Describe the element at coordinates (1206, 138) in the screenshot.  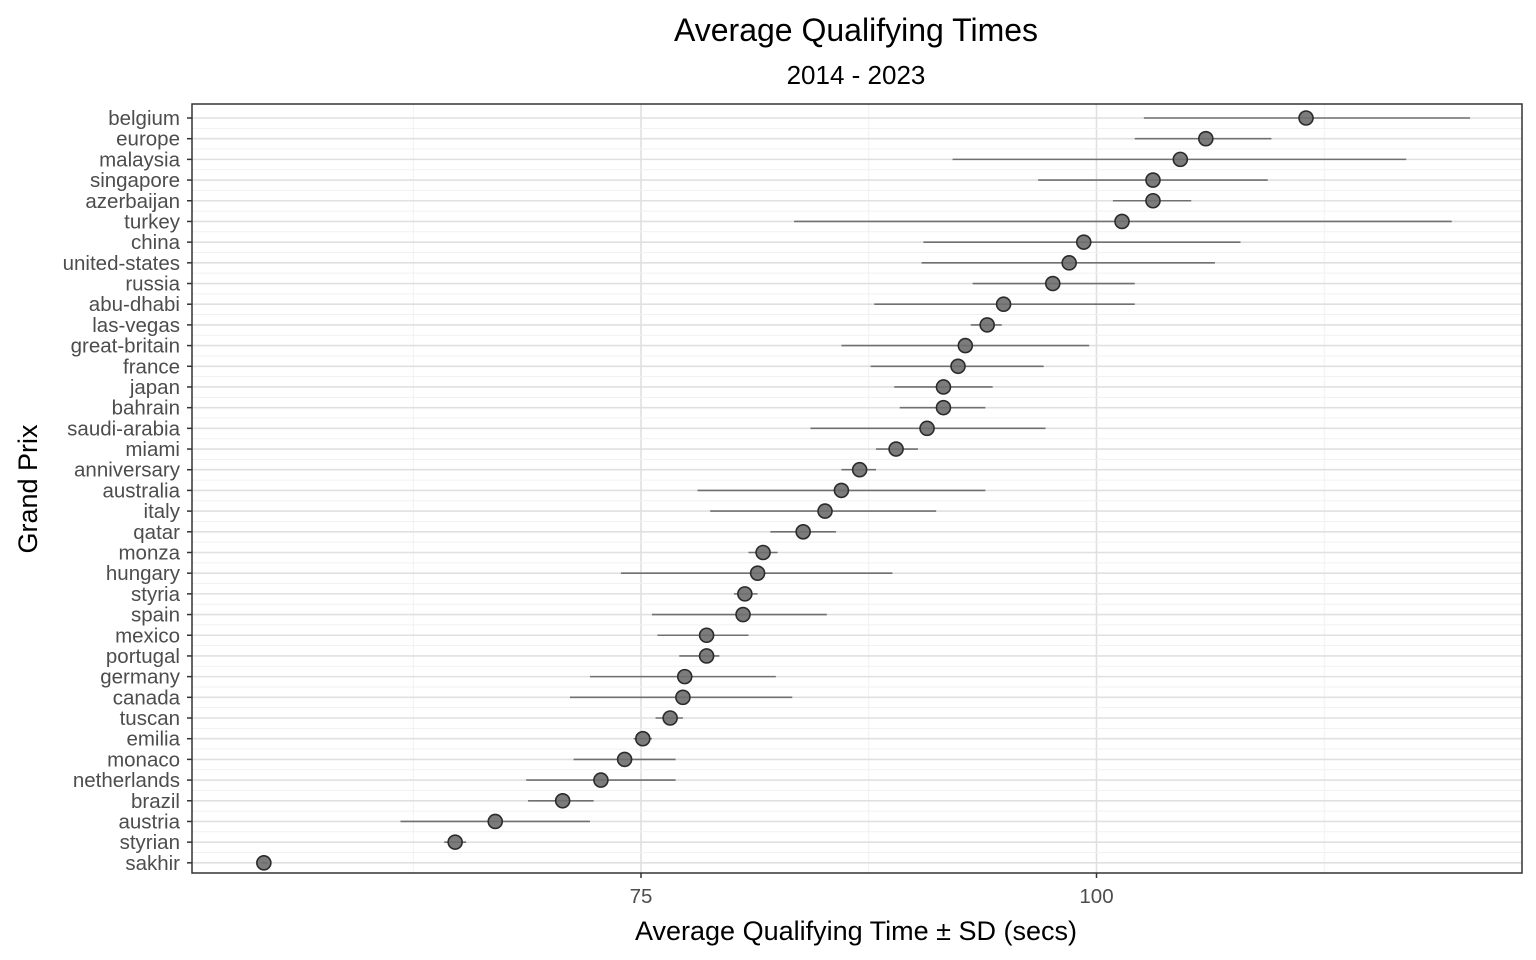
I see `point-europe` at that location.